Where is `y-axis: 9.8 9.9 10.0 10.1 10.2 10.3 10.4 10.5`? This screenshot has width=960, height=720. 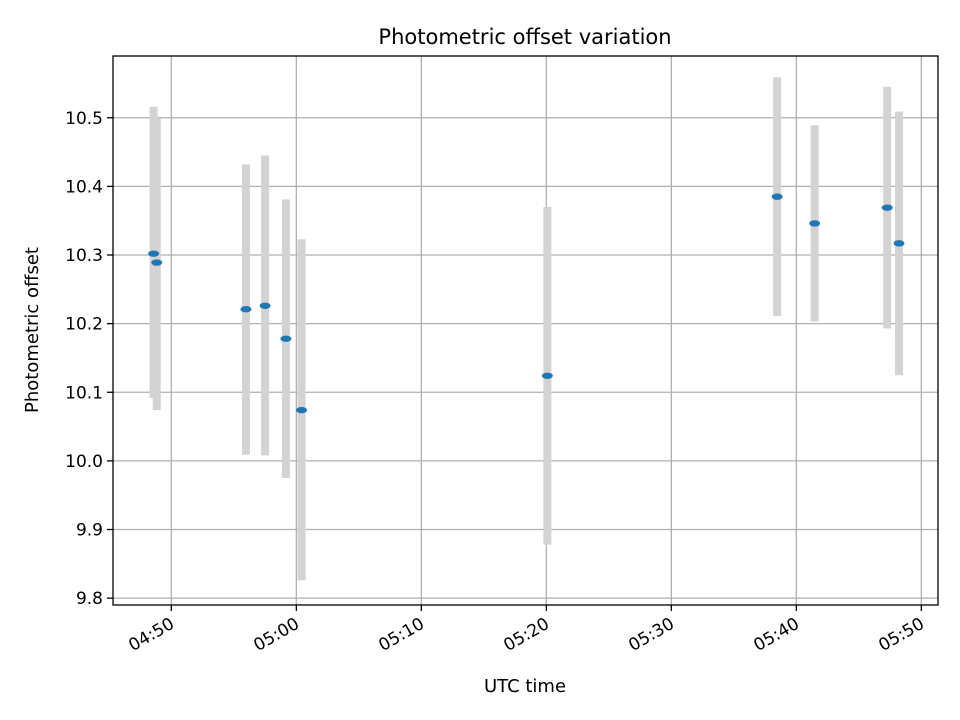 y-axis: 9.8 9.9 10.0 10.1 10.2 10.3 10.4 10.5 is located at coordinates (89, 359).